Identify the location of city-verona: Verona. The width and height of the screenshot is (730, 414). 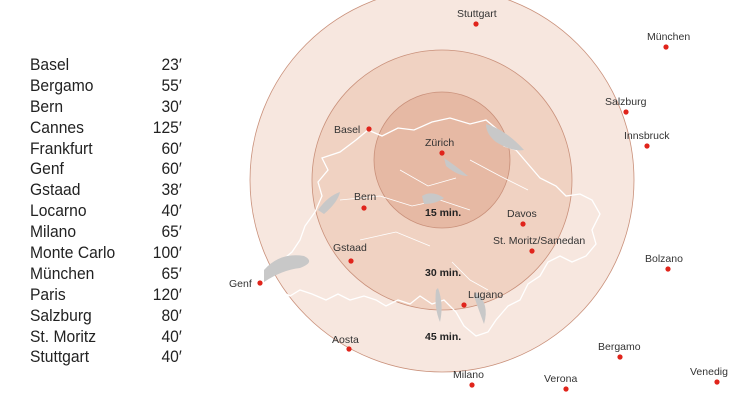
(560, 382).